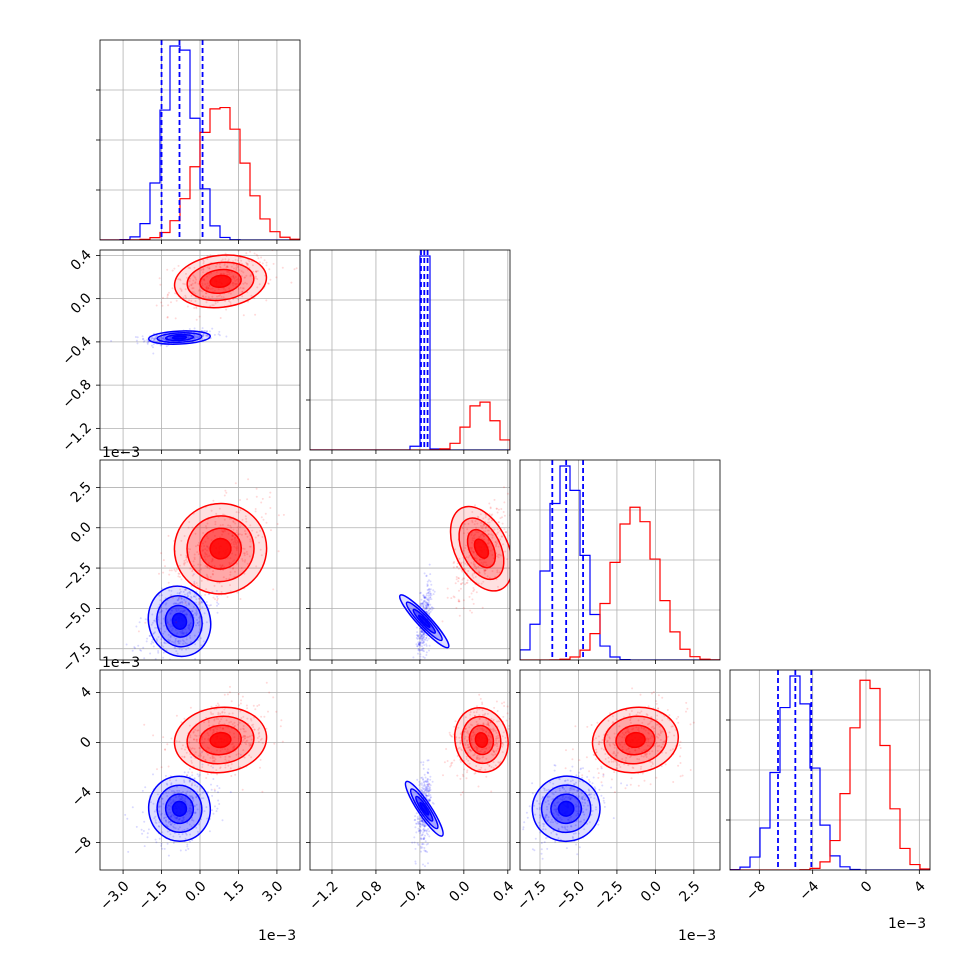 The width and height of the screenshot is (970, 970). What do you see at coordinates (196, 891) in the screenshot?
I see `x-tick-label: 0.0` at bounding box center [196, 891].